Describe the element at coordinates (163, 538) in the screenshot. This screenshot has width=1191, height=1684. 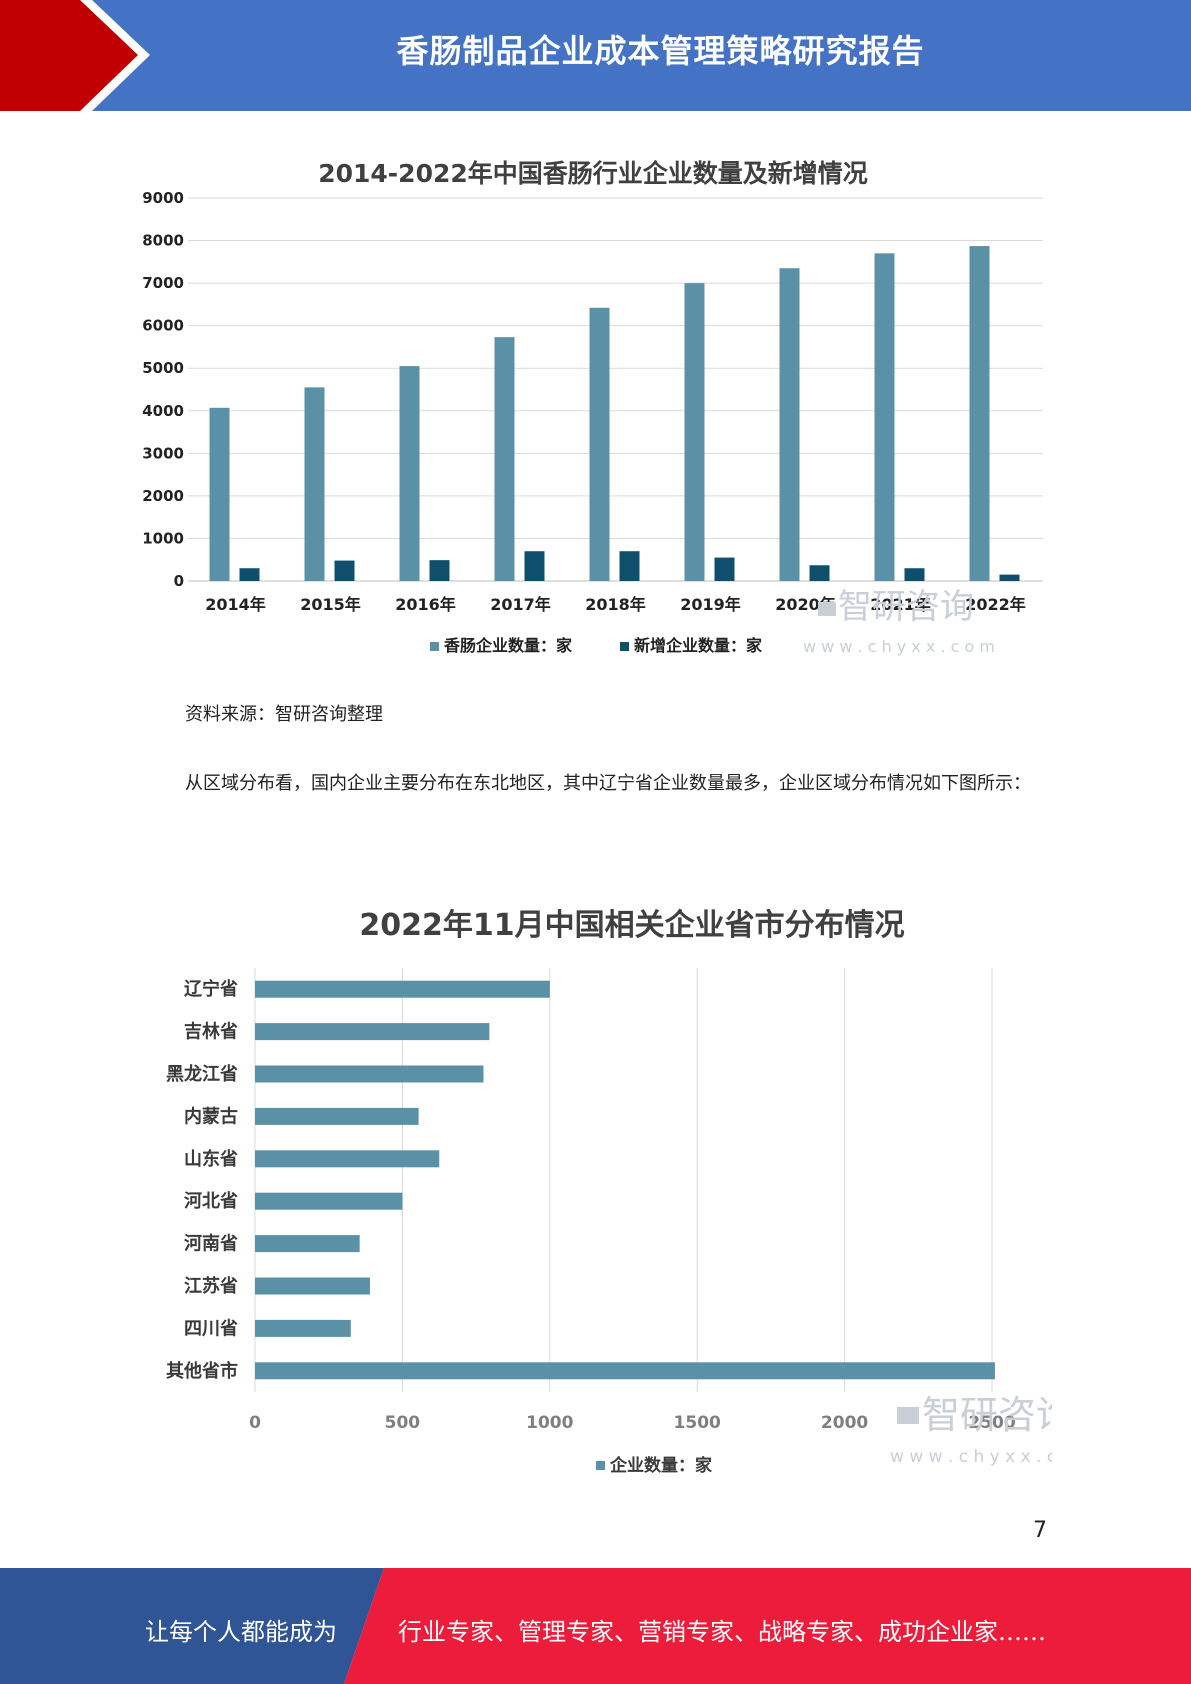
I see `chart1-y-tick-label: 1000` at that location.